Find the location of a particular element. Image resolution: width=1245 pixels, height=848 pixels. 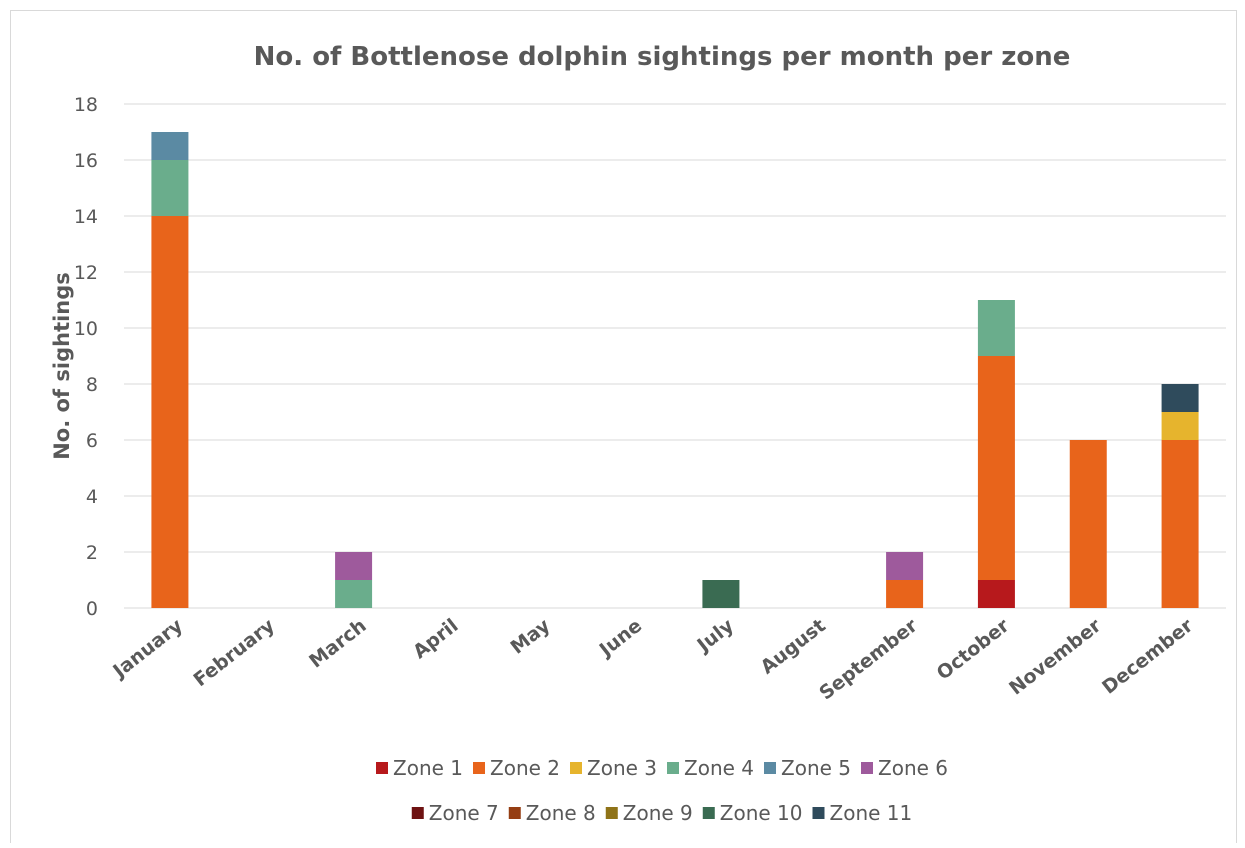

legend-item: Zone 5 is located at coordinates (807, 768).